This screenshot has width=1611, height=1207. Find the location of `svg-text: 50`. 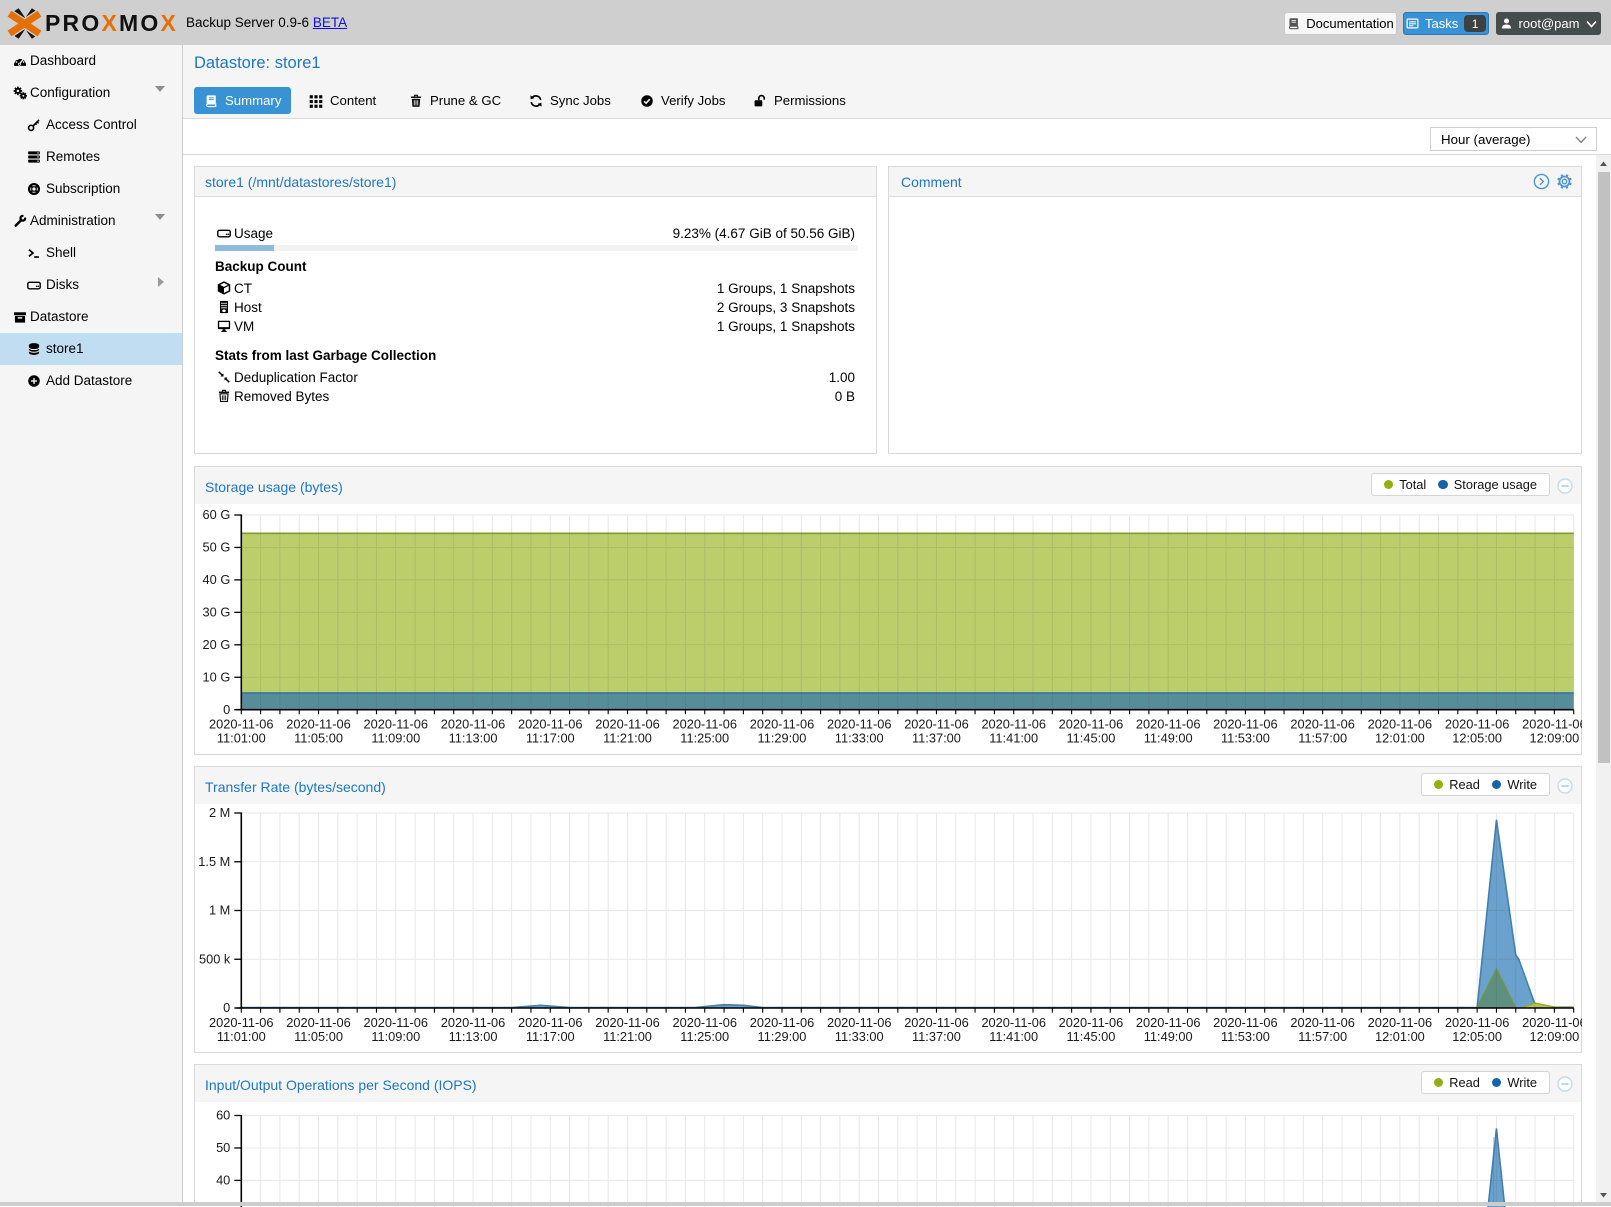

svg-text: 50 is located at coordinates (223, 1147).